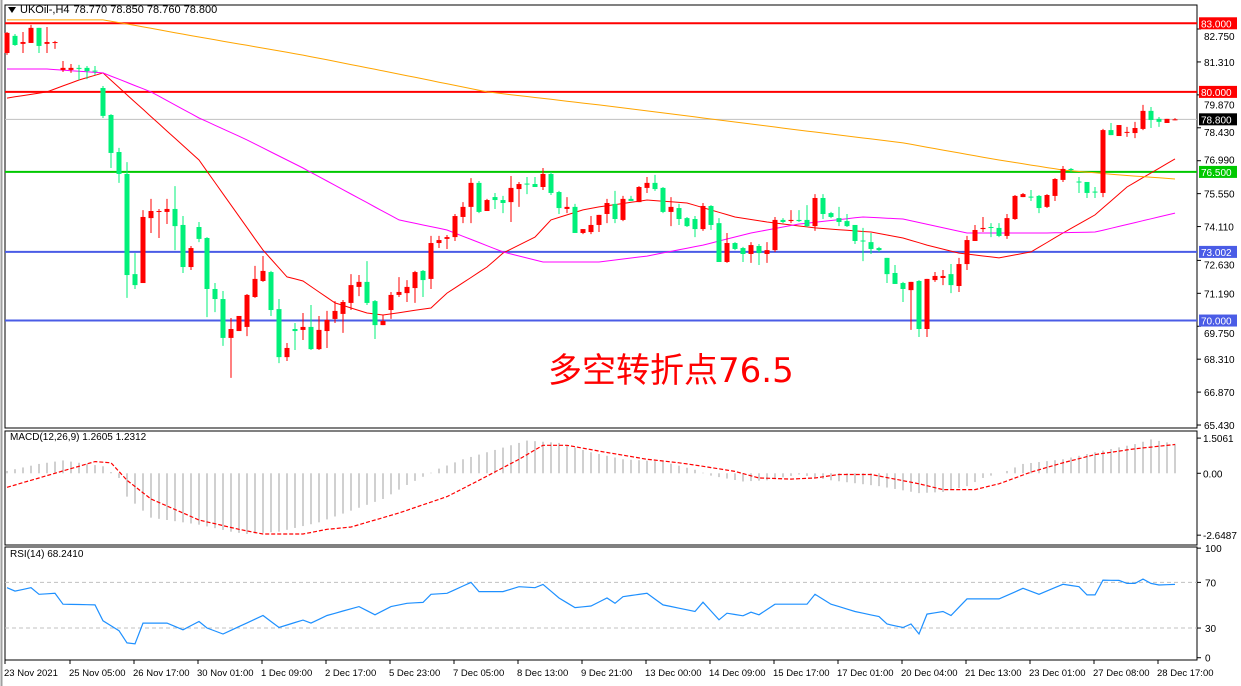 The height and width of the screenshot is (686, 1241). What do you see at coordinates (1218, 439) in the screenshot?
I see `macd-tick-label: 1.5061` at bounding box center [1218, 439].